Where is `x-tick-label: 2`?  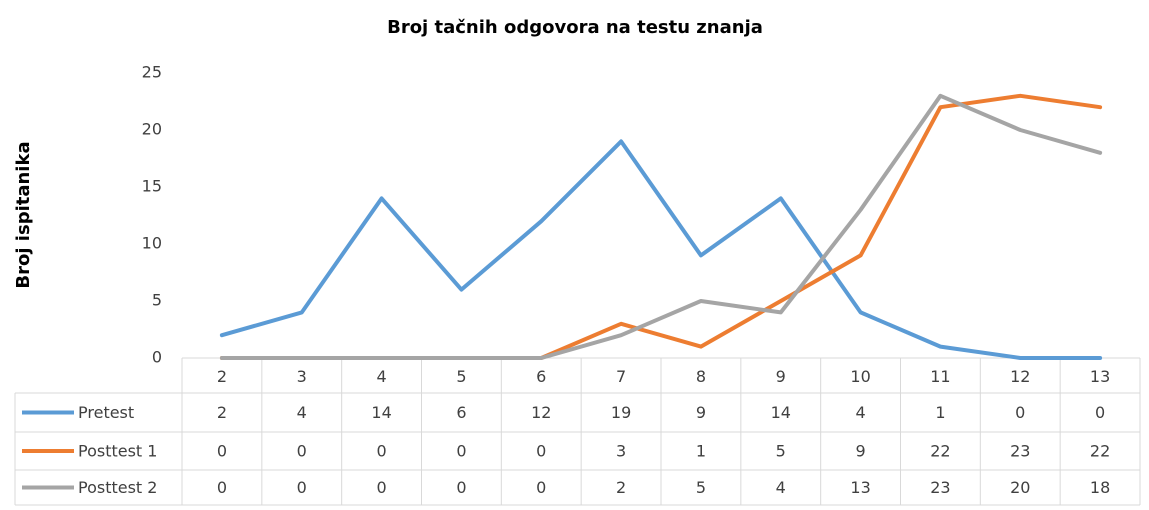 x-tick-label: 2 is located at coordinates (222, 376).